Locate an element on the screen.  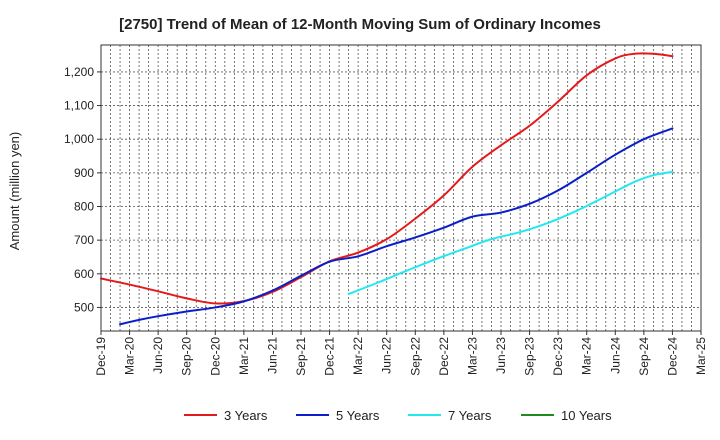
x-tick-label: Dec-23 is located at coordinates (558, 356).